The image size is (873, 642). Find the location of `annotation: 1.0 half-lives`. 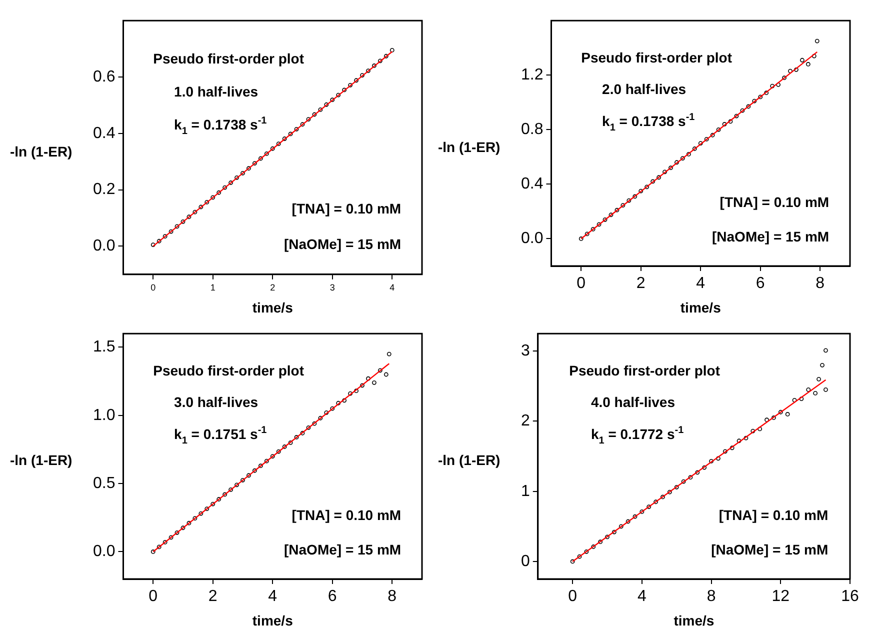

annotation: 1.0 half-lives is located at coordinates (216, 92).